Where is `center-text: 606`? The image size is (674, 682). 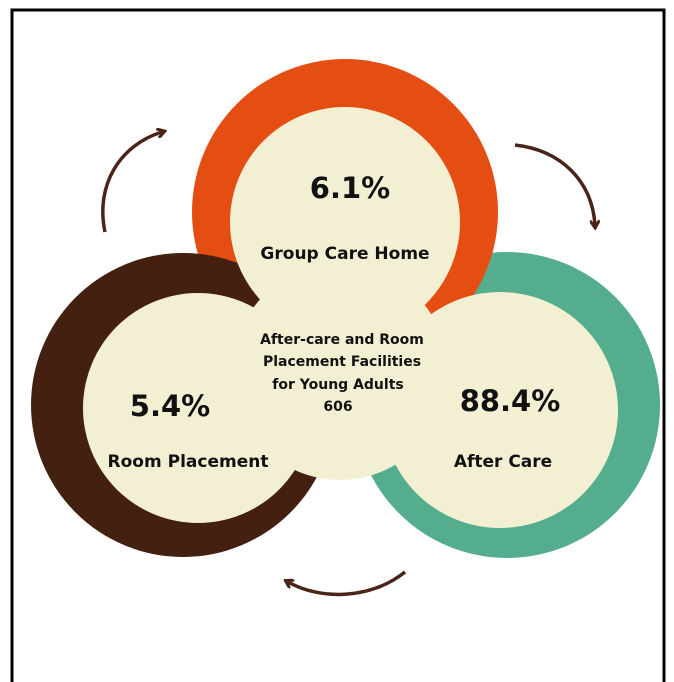 center-text: 606 is located at coordinates (337, 407).